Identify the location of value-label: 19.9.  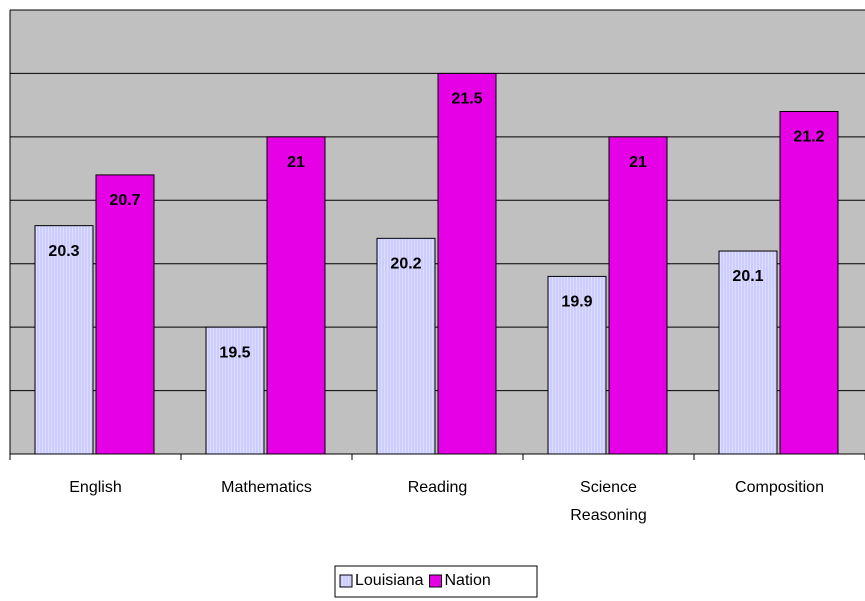
(576, 302).